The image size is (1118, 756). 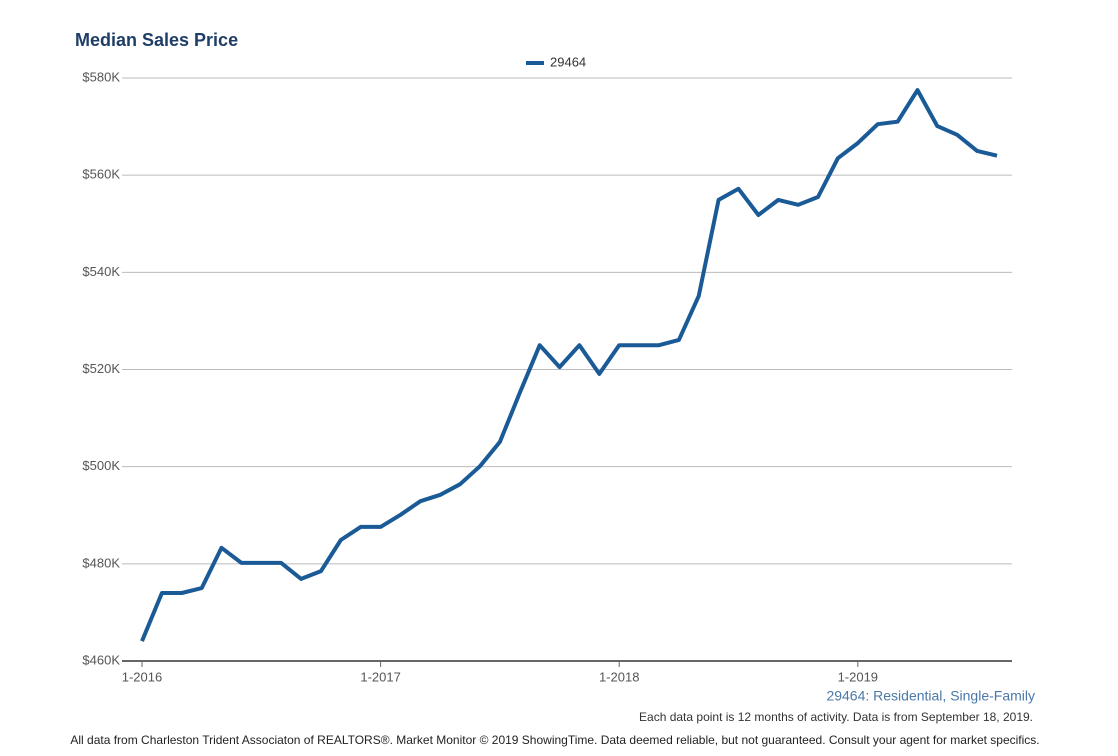 I want to click on annotation: 29464: Residential, Single-Family, so click(x=930, y=696).